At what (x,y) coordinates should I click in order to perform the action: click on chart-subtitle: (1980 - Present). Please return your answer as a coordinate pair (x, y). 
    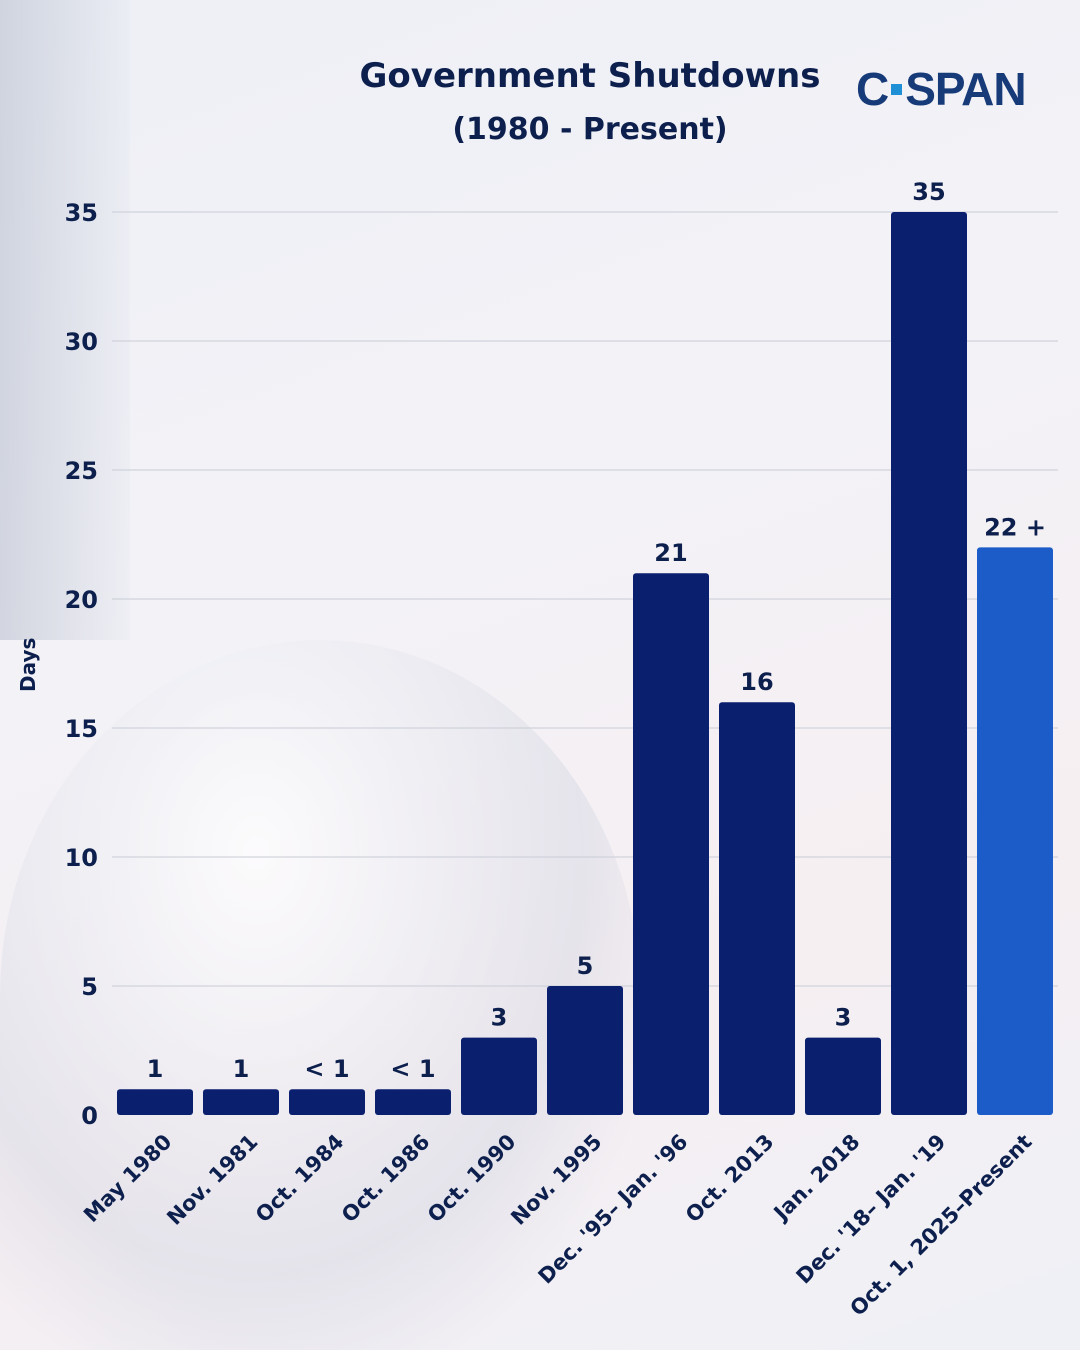
    Looking at the image, I should click on (590, 129).